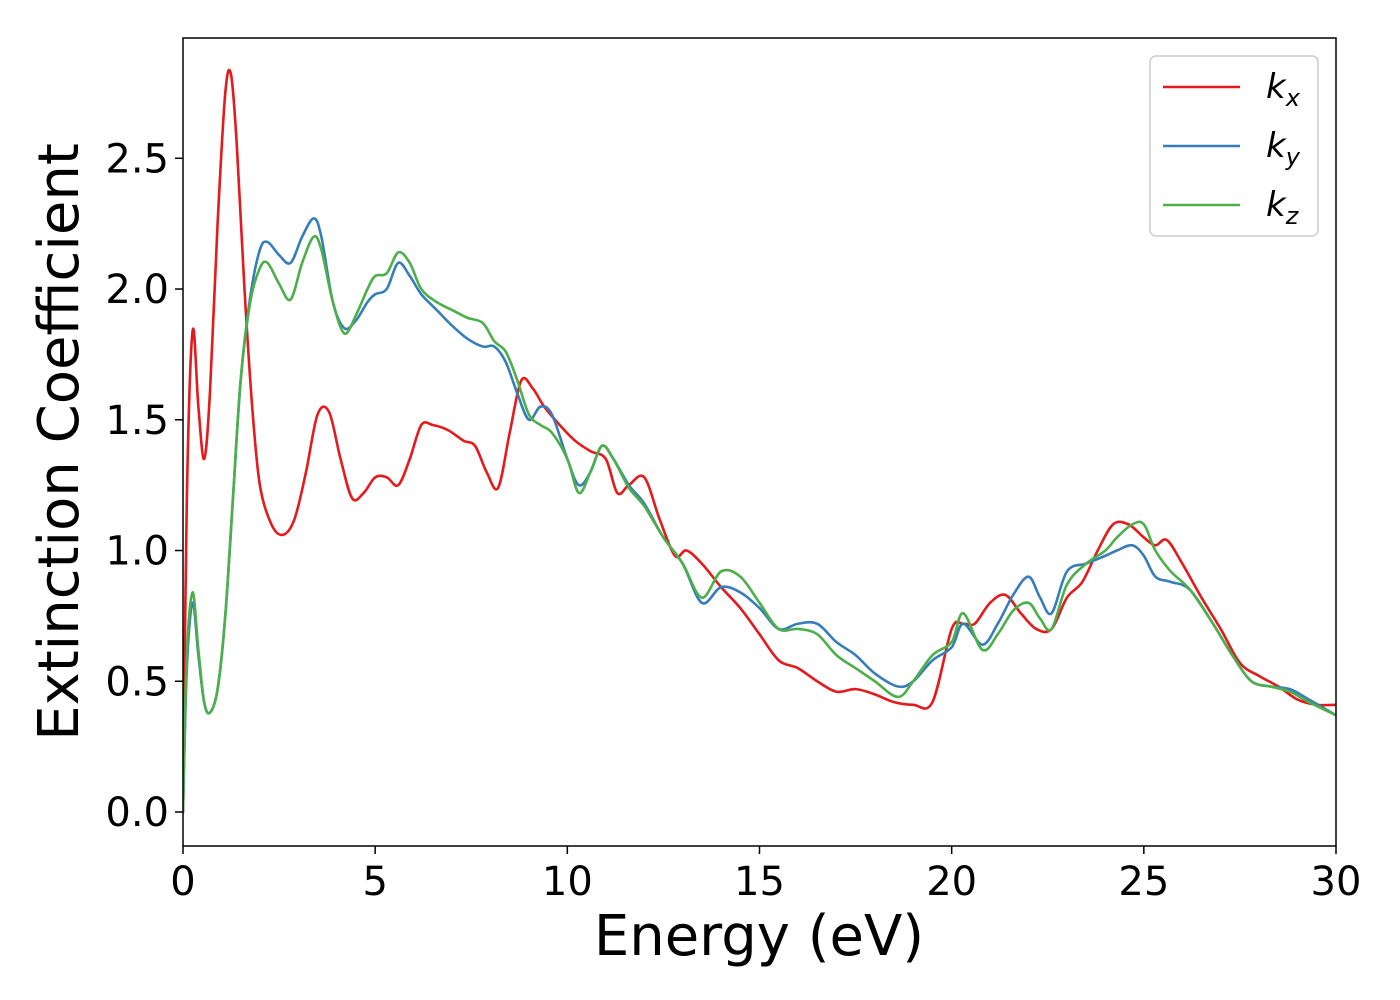  What do you see at coordinates (1283, 207) in the screenshot?
I see `legend-label: kz` at bounding box center [1283, 207].